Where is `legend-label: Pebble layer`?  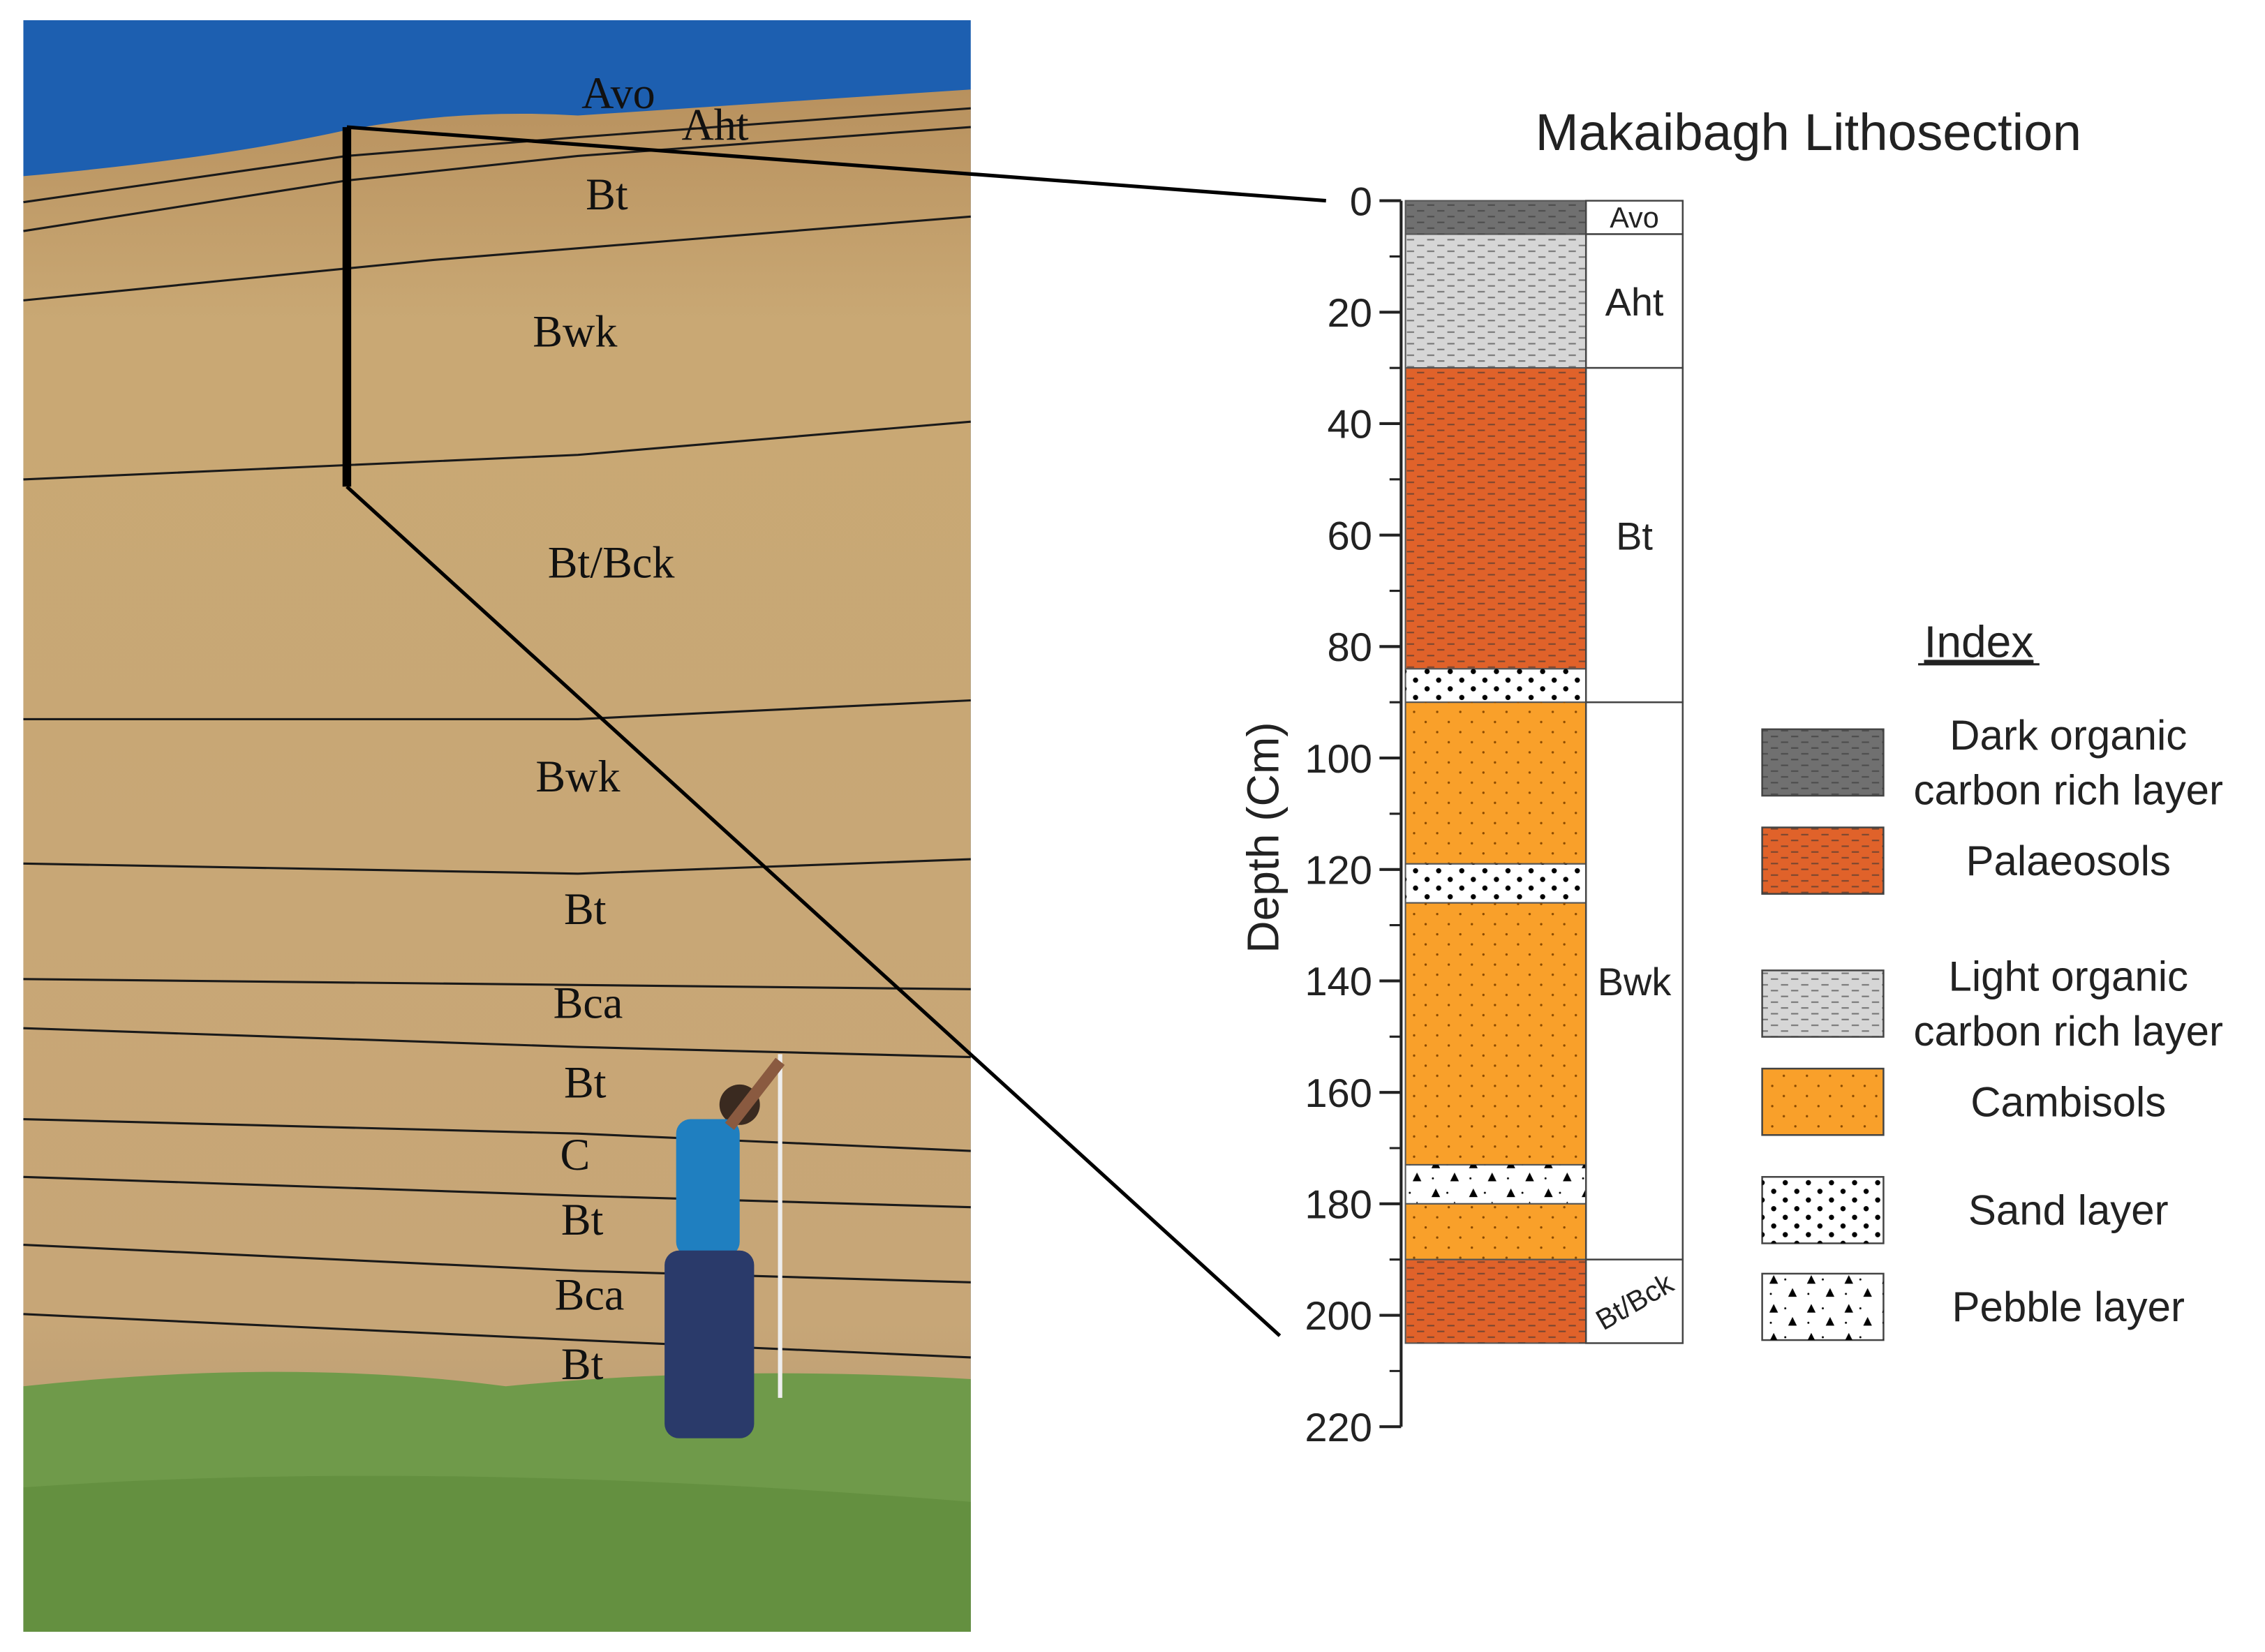
legend-label: Pebble layer is located at coordinates (2068, 1306).